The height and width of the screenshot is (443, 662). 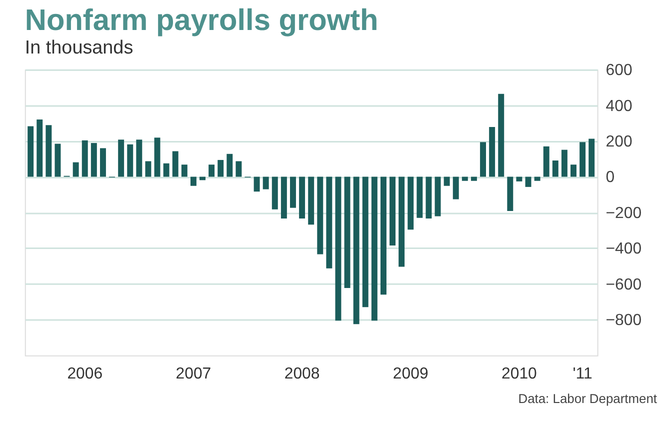 I want to click on y-tick-label: 0, so click(x=610, y=177).